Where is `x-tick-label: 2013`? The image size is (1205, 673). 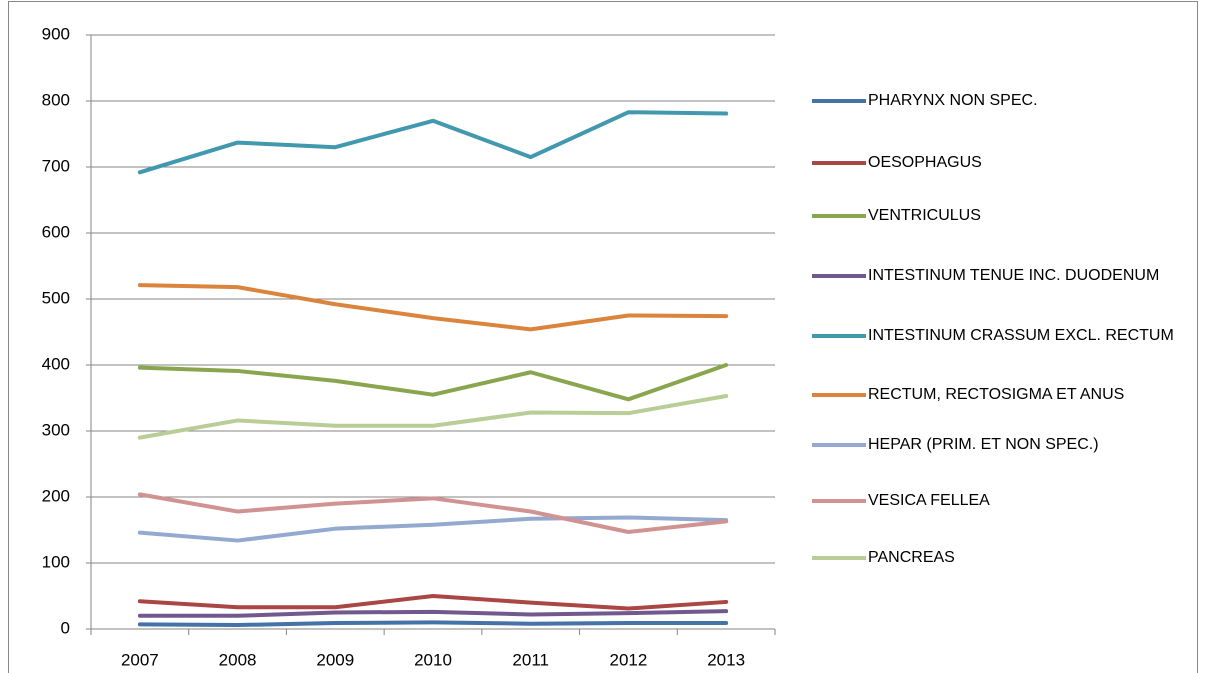
x-tick-label: 2013 is located at coordinates (726, 659).